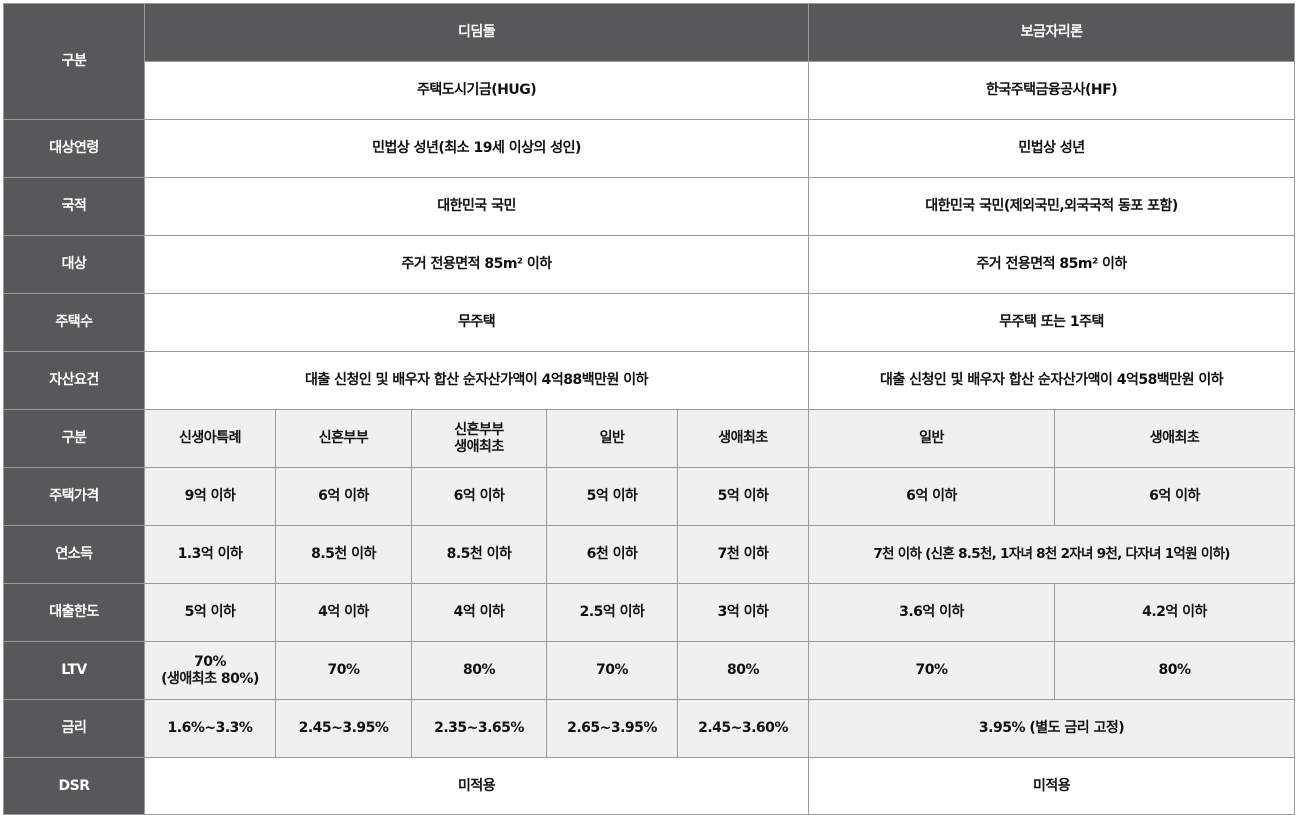  Describe the element at coordinates (479, 446) in the screenshot. I see `column-header-line: 생애최초` at that location.